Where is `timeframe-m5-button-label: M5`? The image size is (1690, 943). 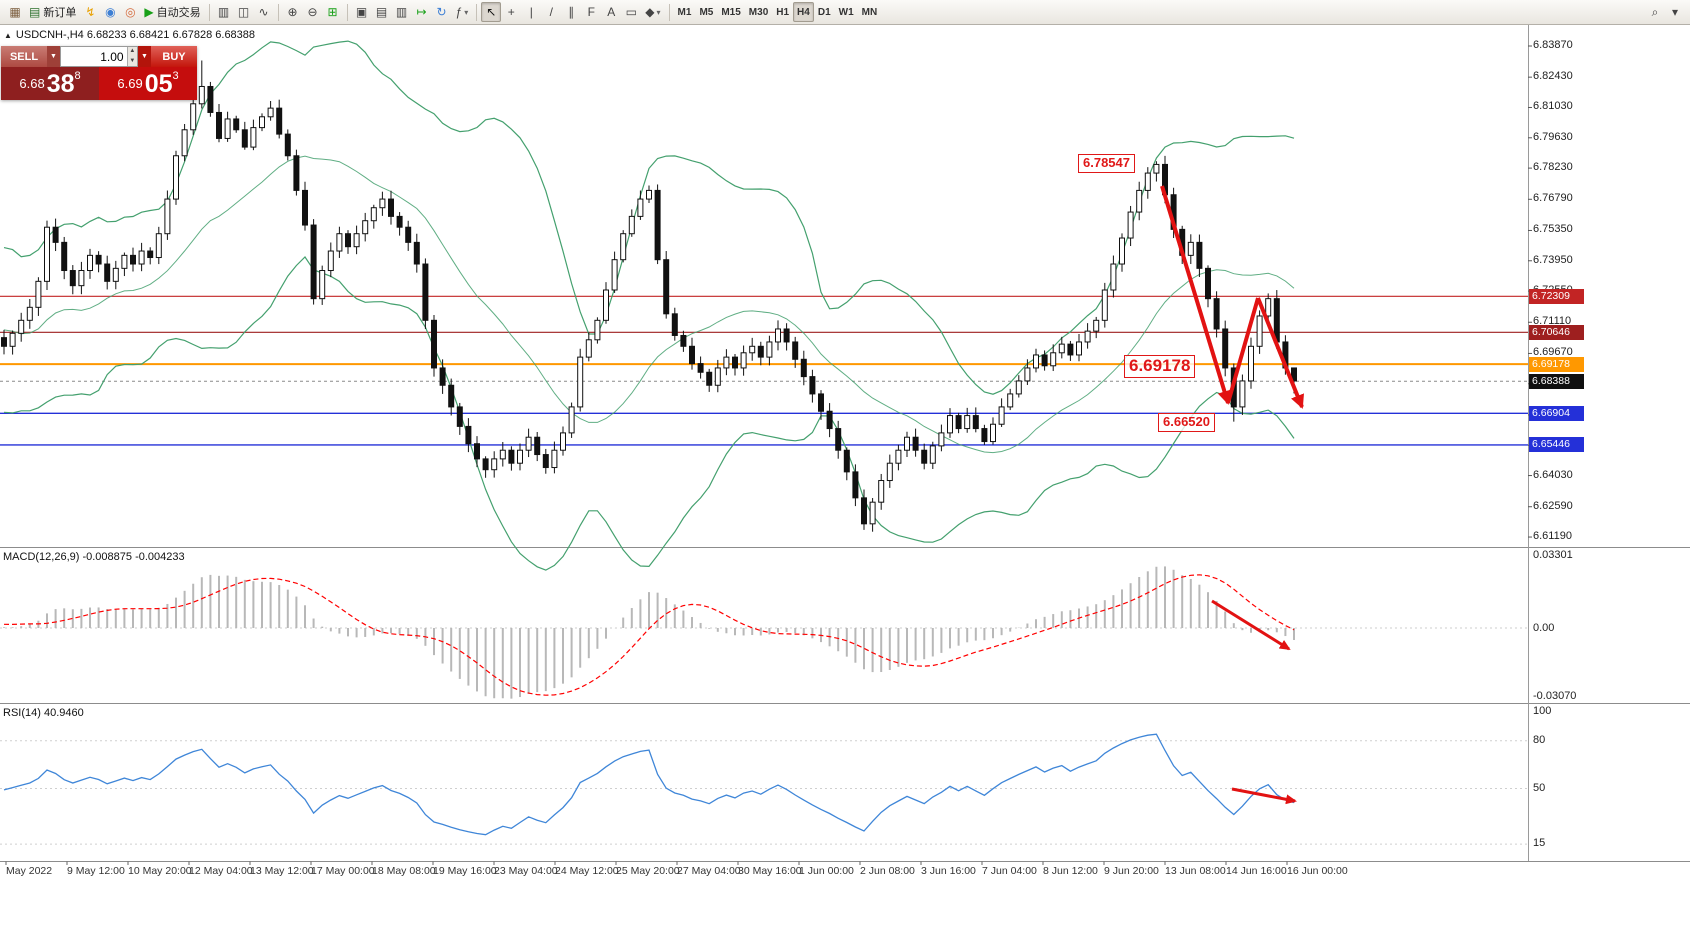
timeframe-m5-button-label: M5 is located at coordinates (706, 12).